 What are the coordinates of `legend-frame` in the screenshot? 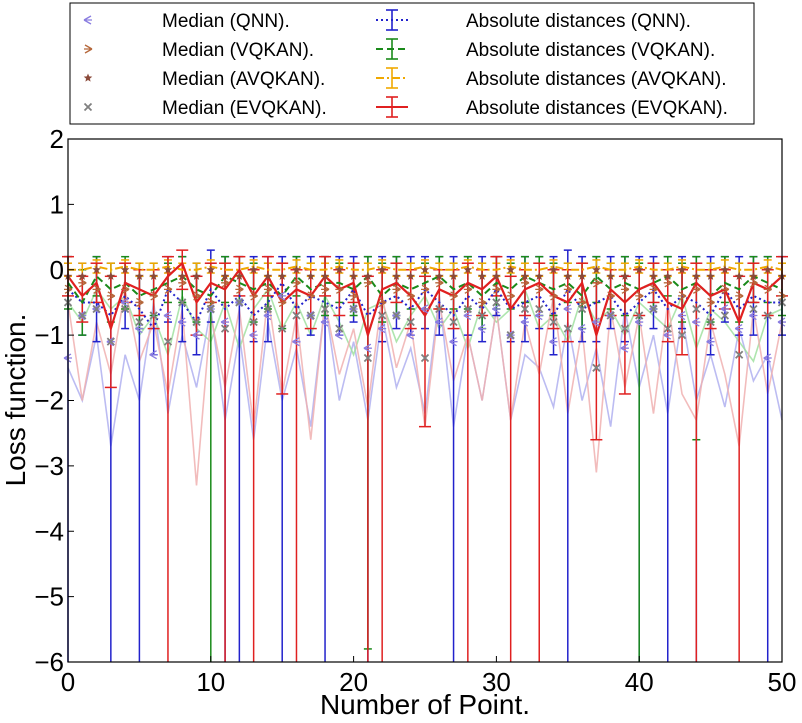 It's located at (412, 63).